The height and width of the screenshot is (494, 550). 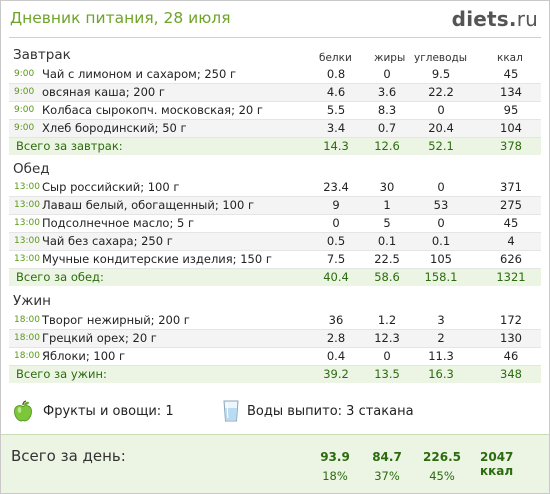 I want to click on green-apple-icon, so click(x=23, y=411).